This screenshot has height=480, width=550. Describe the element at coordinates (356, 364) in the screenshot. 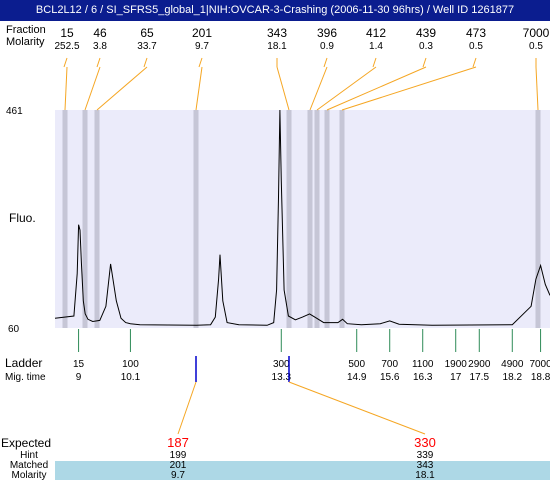

I see `ladder-size-label: 500` at that location.